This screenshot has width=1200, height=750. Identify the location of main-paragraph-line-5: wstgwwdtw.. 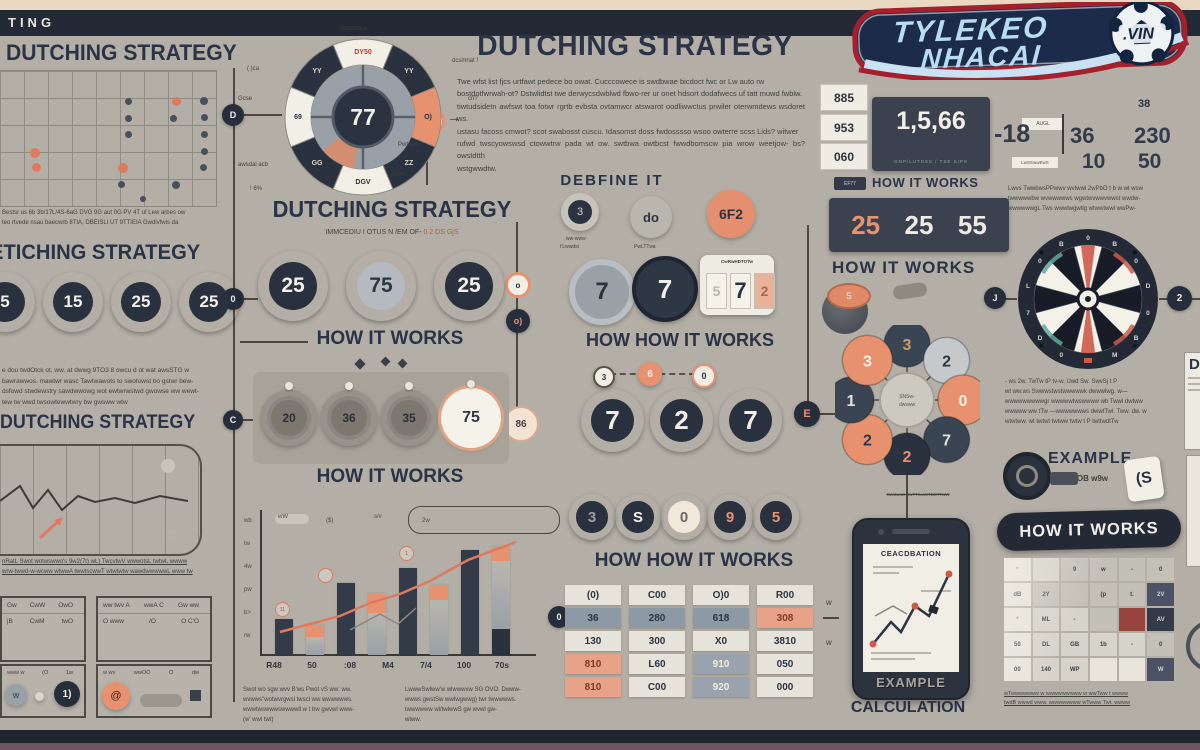
(477, 168).